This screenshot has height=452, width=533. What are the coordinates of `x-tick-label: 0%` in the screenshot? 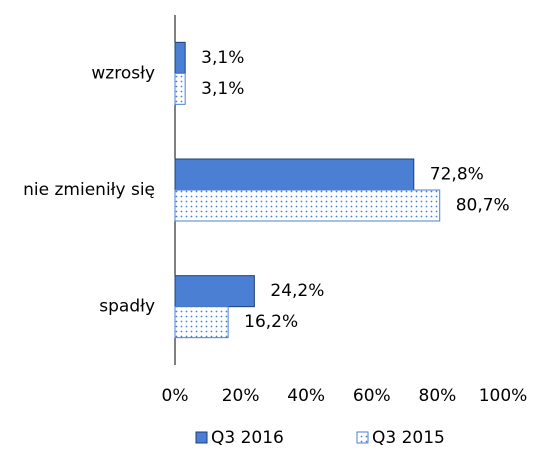 It's located at (175, 396).